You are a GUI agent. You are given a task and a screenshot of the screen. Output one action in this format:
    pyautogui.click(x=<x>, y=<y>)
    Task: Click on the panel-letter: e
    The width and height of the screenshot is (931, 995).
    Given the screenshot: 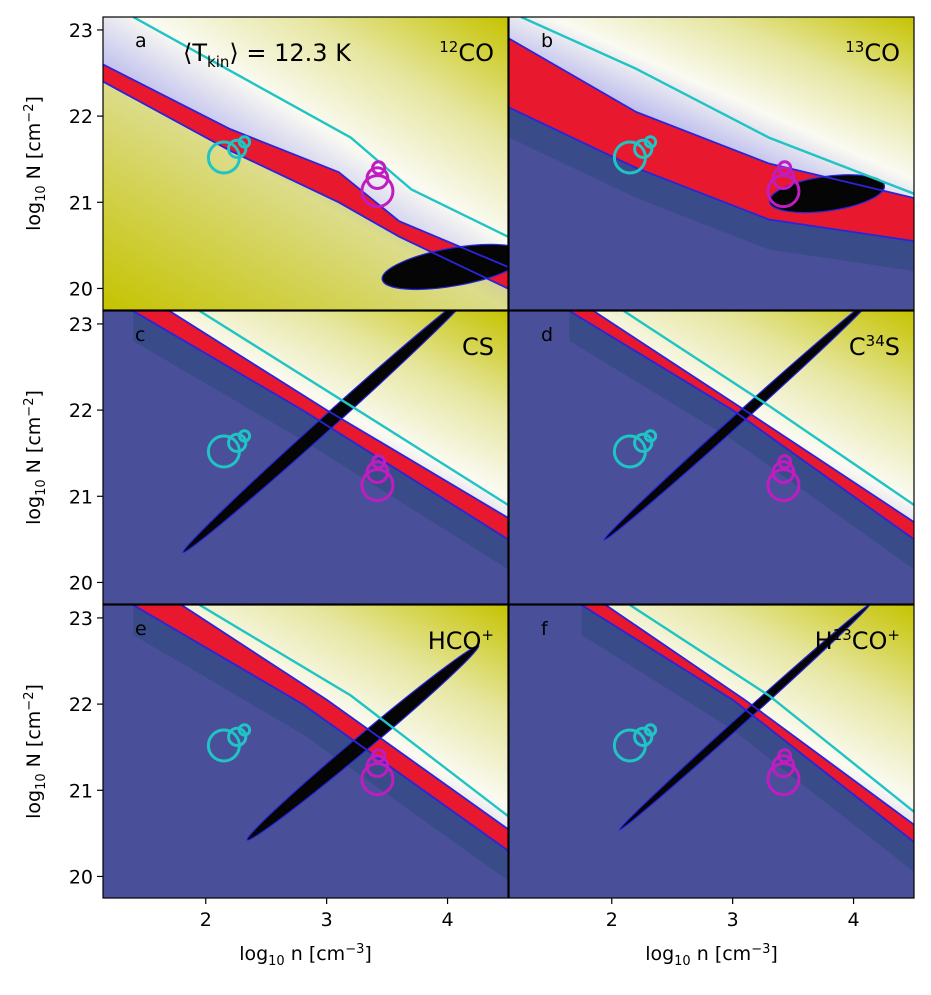 What is the action you would take?
    pyautogui.click(x=141, y=629)
    